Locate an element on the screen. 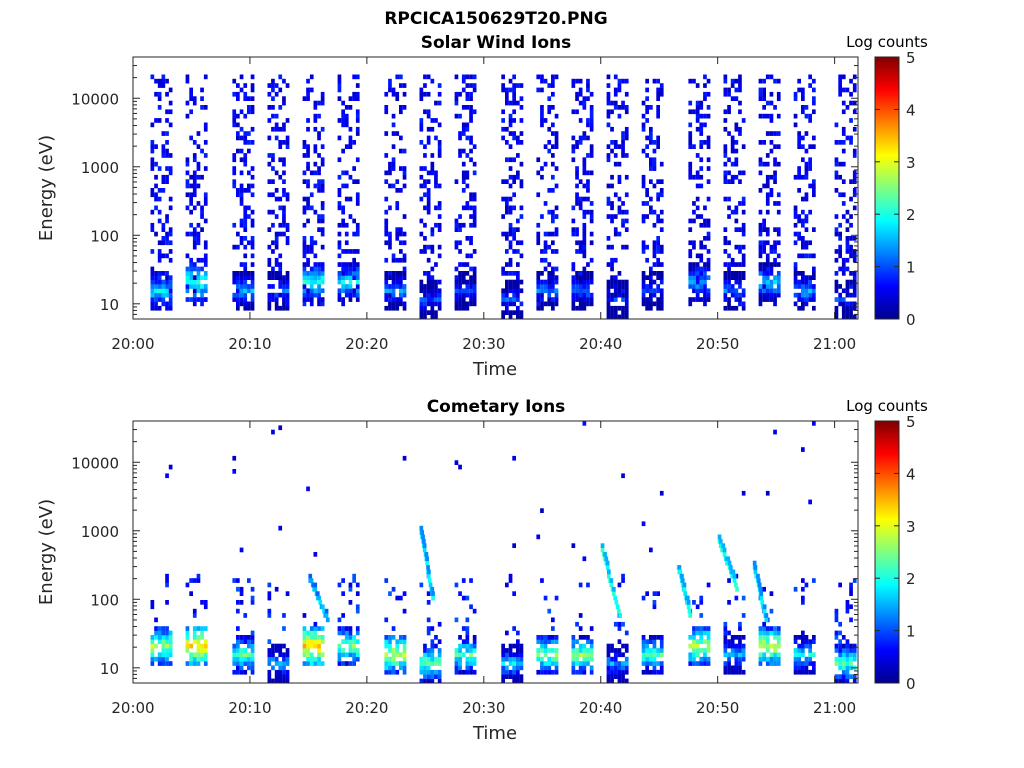  colorbar-title: Log counts is located at coordinates (887, 406).